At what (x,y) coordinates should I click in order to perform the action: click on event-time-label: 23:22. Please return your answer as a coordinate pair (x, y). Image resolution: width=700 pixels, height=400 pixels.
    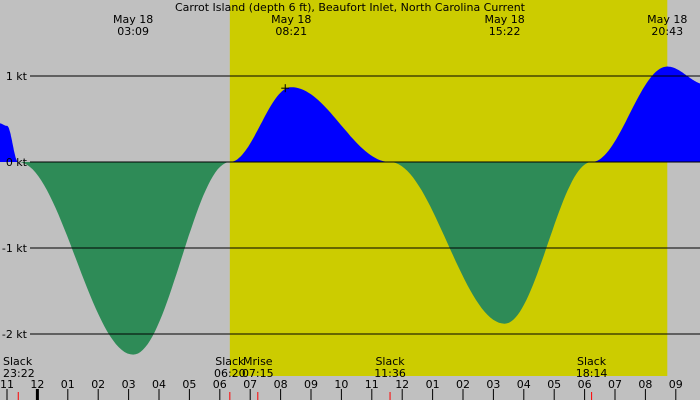
    Looking at the image, I should click on (19, 373).